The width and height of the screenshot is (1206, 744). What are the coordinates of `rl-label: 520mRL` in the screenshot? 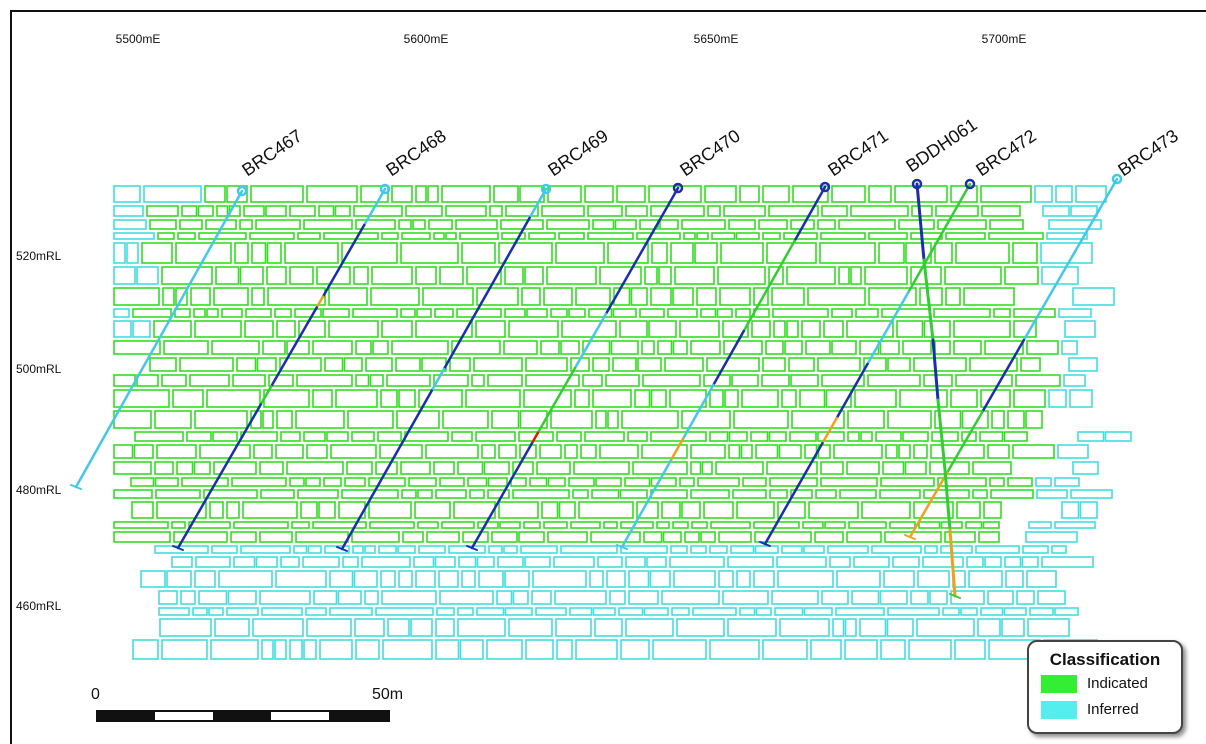 It's located at (39, 256).